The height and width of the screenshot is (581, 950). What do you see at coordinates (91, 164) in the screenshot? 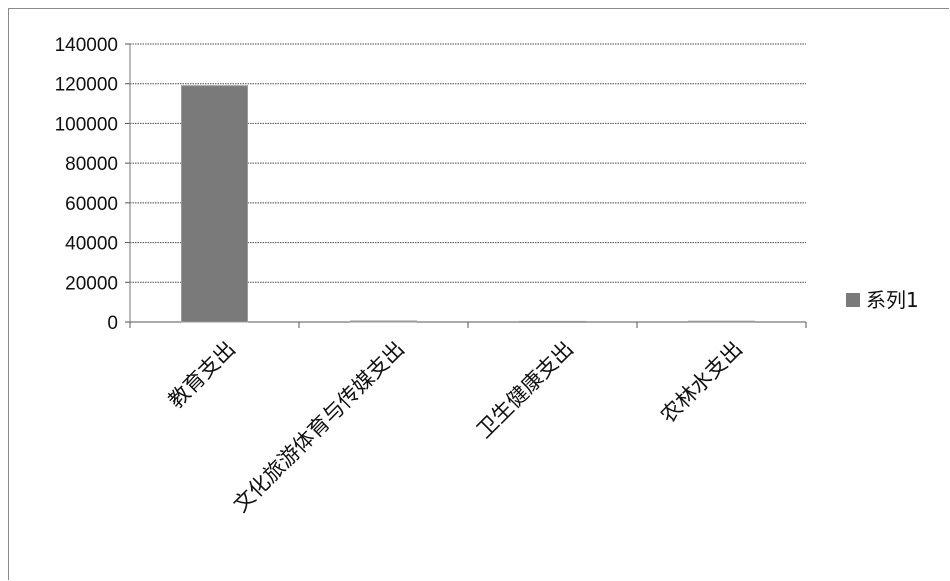
I see `y-tick-label: 80000` at bounding box center [91, 164].